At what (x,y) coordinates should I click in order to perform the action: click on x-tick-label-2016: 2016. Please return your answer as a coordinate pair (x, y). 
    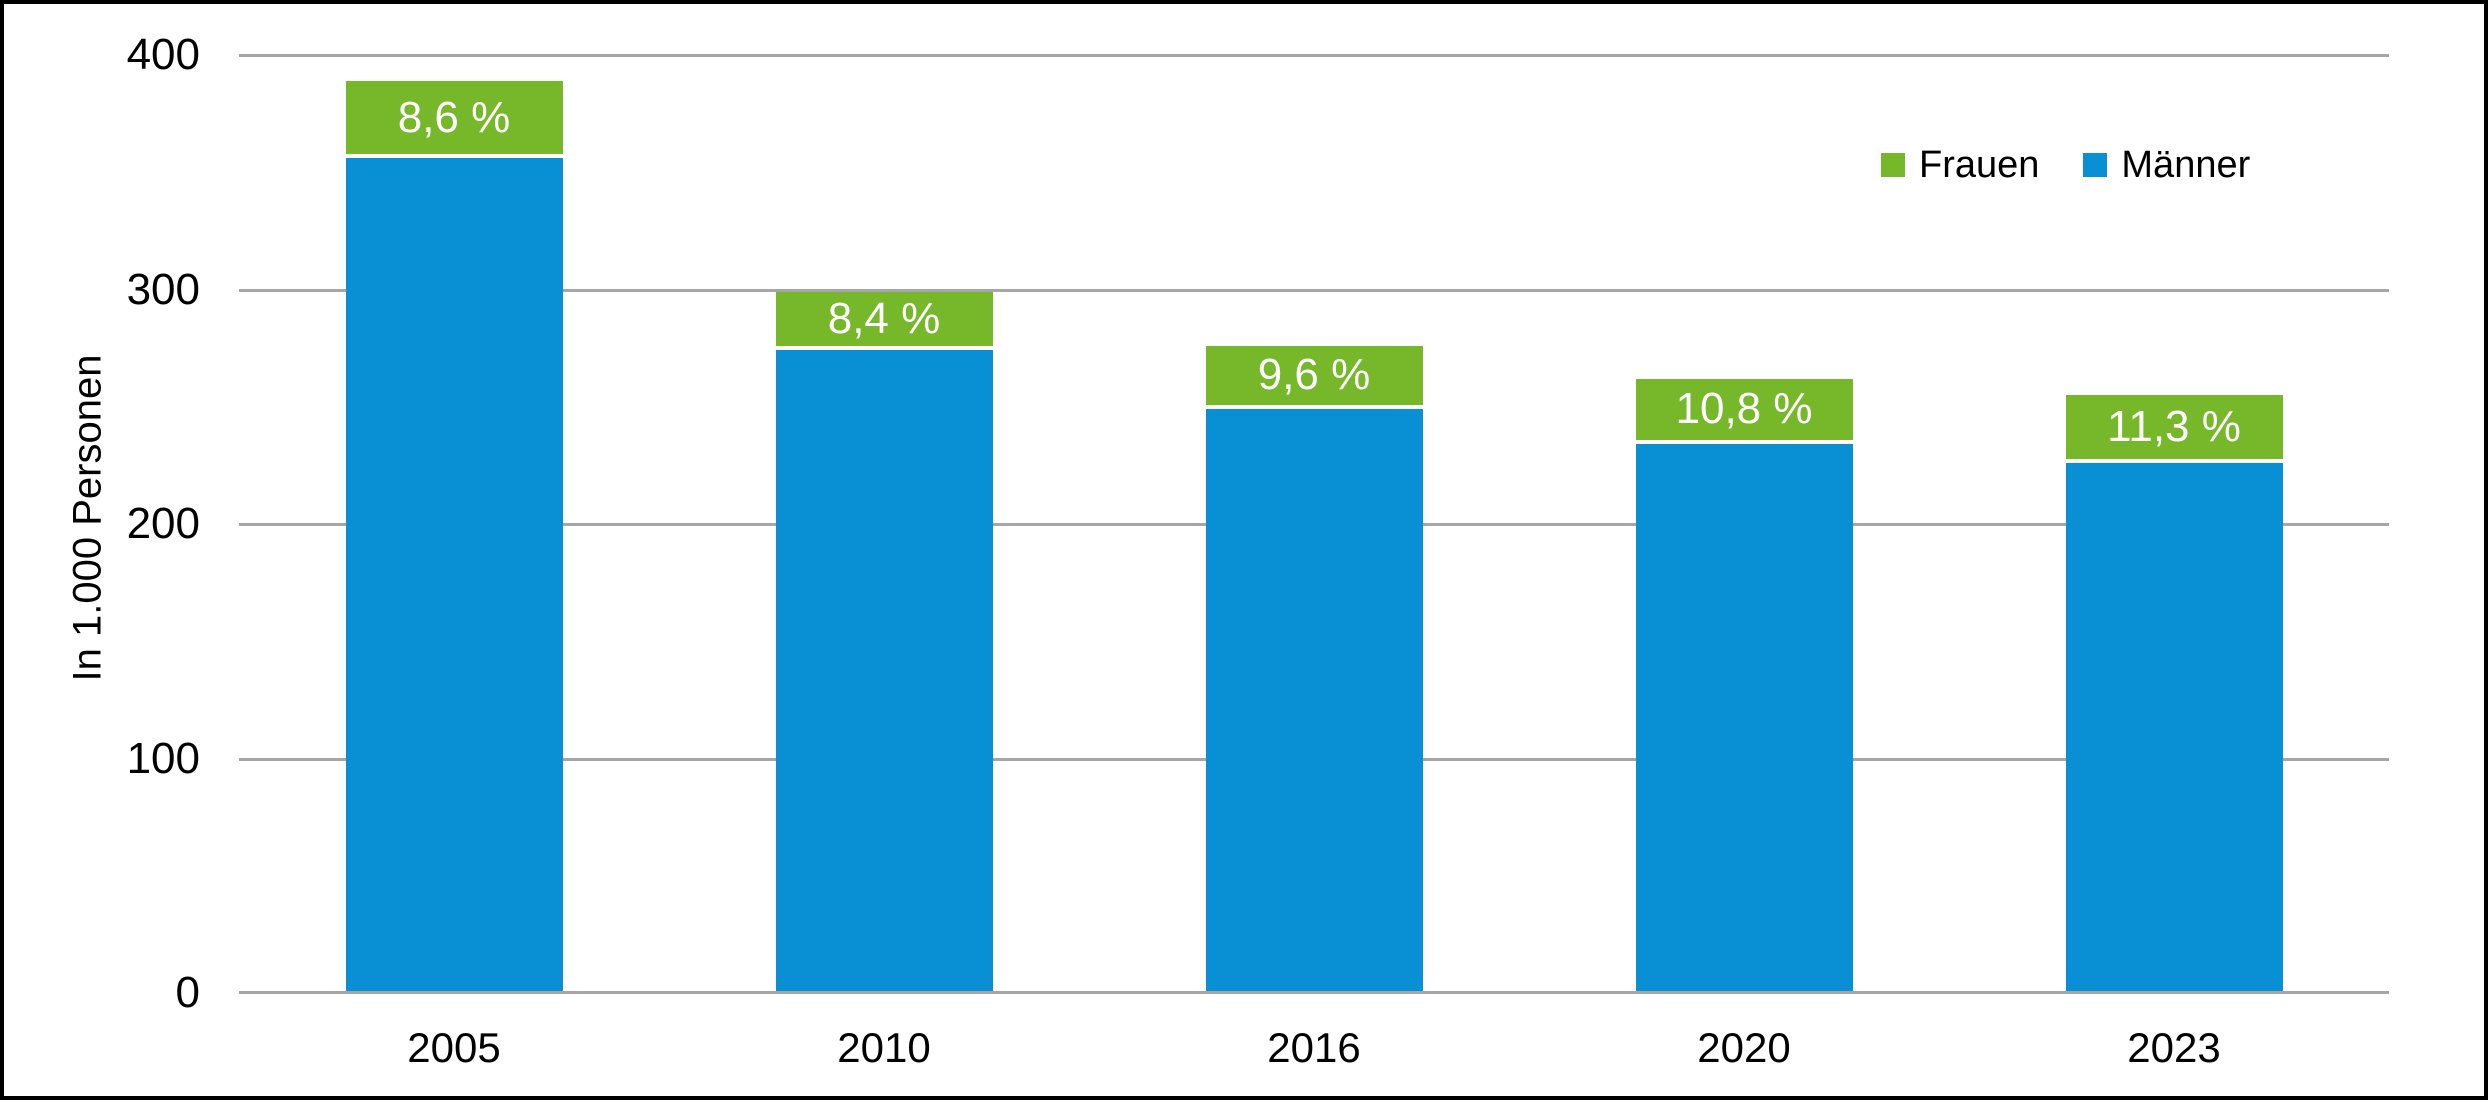
    Looking at the image, I should click on (1314, 1047).